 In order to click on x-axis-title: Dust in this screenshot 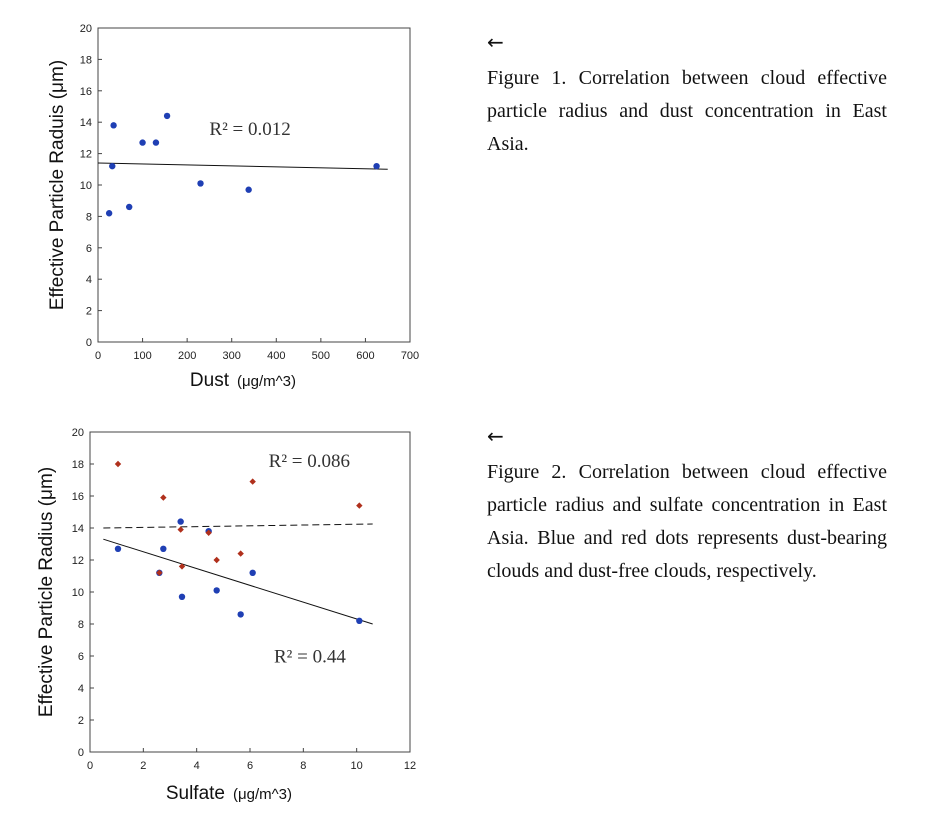, I will do `click(210, 380)`.